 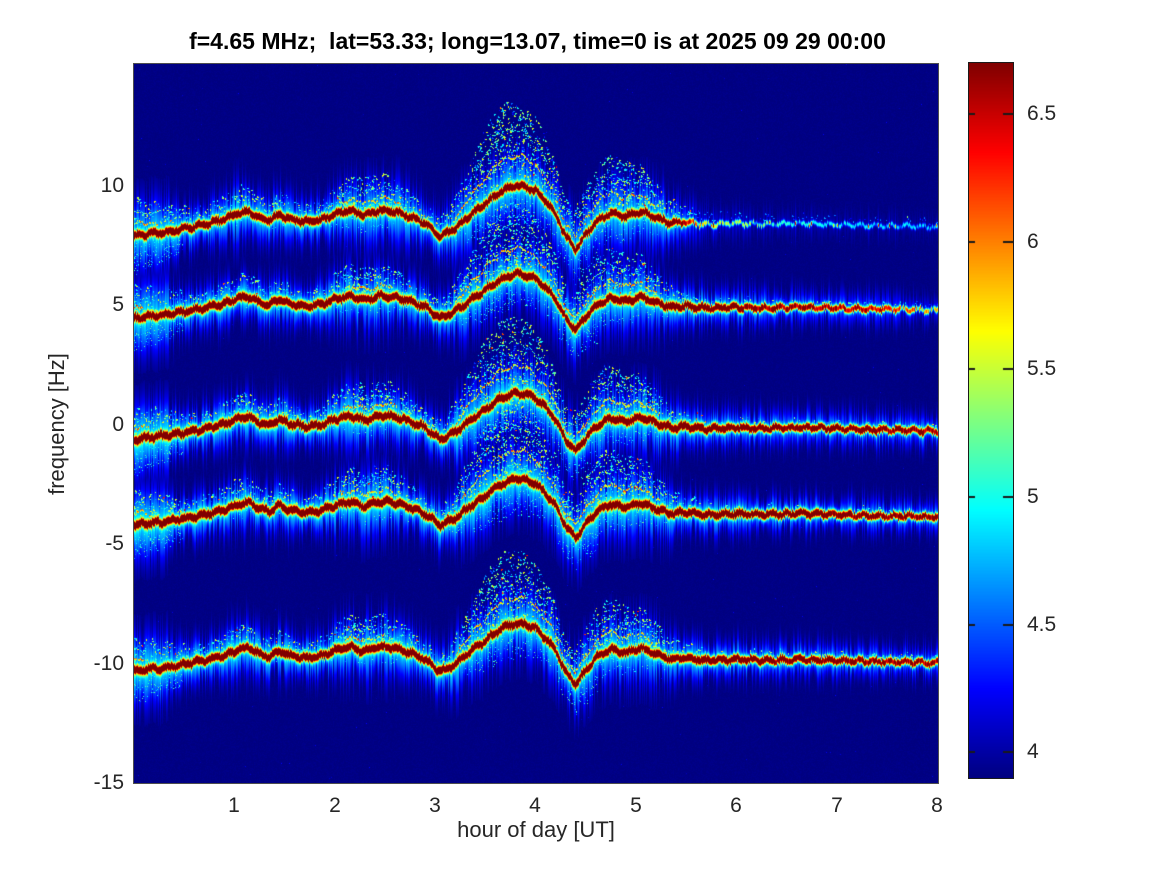 What do you see at coordinates (108, 663) in the screenshot?
I see `y-tick-label: -10` at bounding box center [108, 663].